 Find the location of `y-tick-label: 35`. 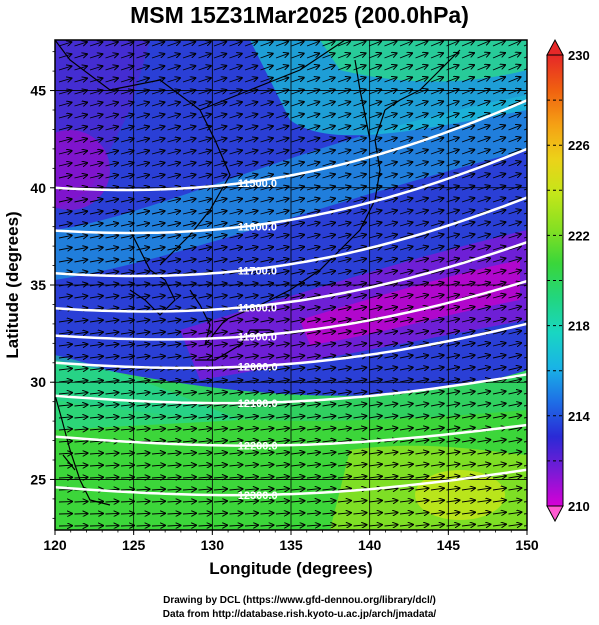

y-tick-label: 35 is located at coordinates (38, 285).